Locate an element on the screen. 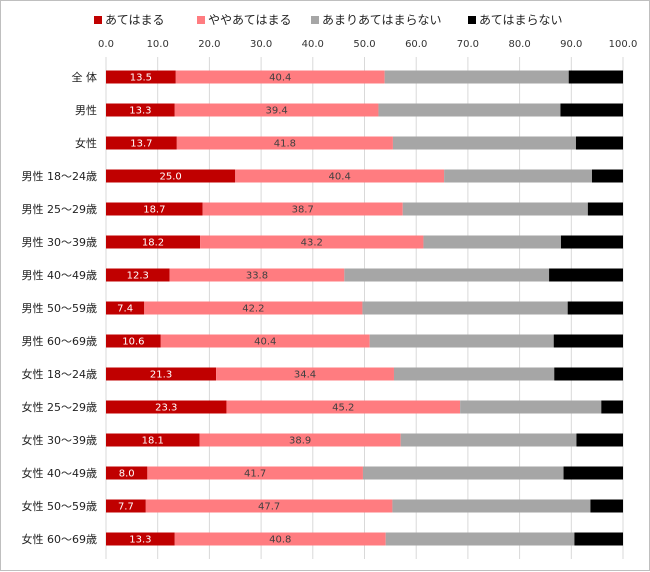 This screenshot has height=572, width=650. data-label: 40.8 is located at coordinates (280, 540).